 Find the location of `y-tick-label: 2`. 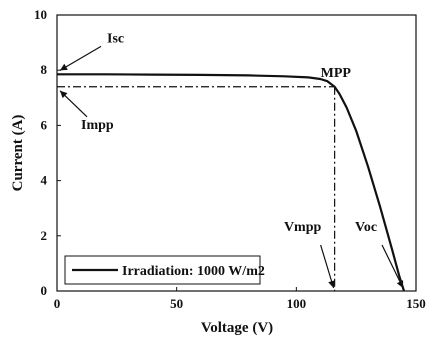

y-tick-label: 2 is located at coordinates (44, 235).